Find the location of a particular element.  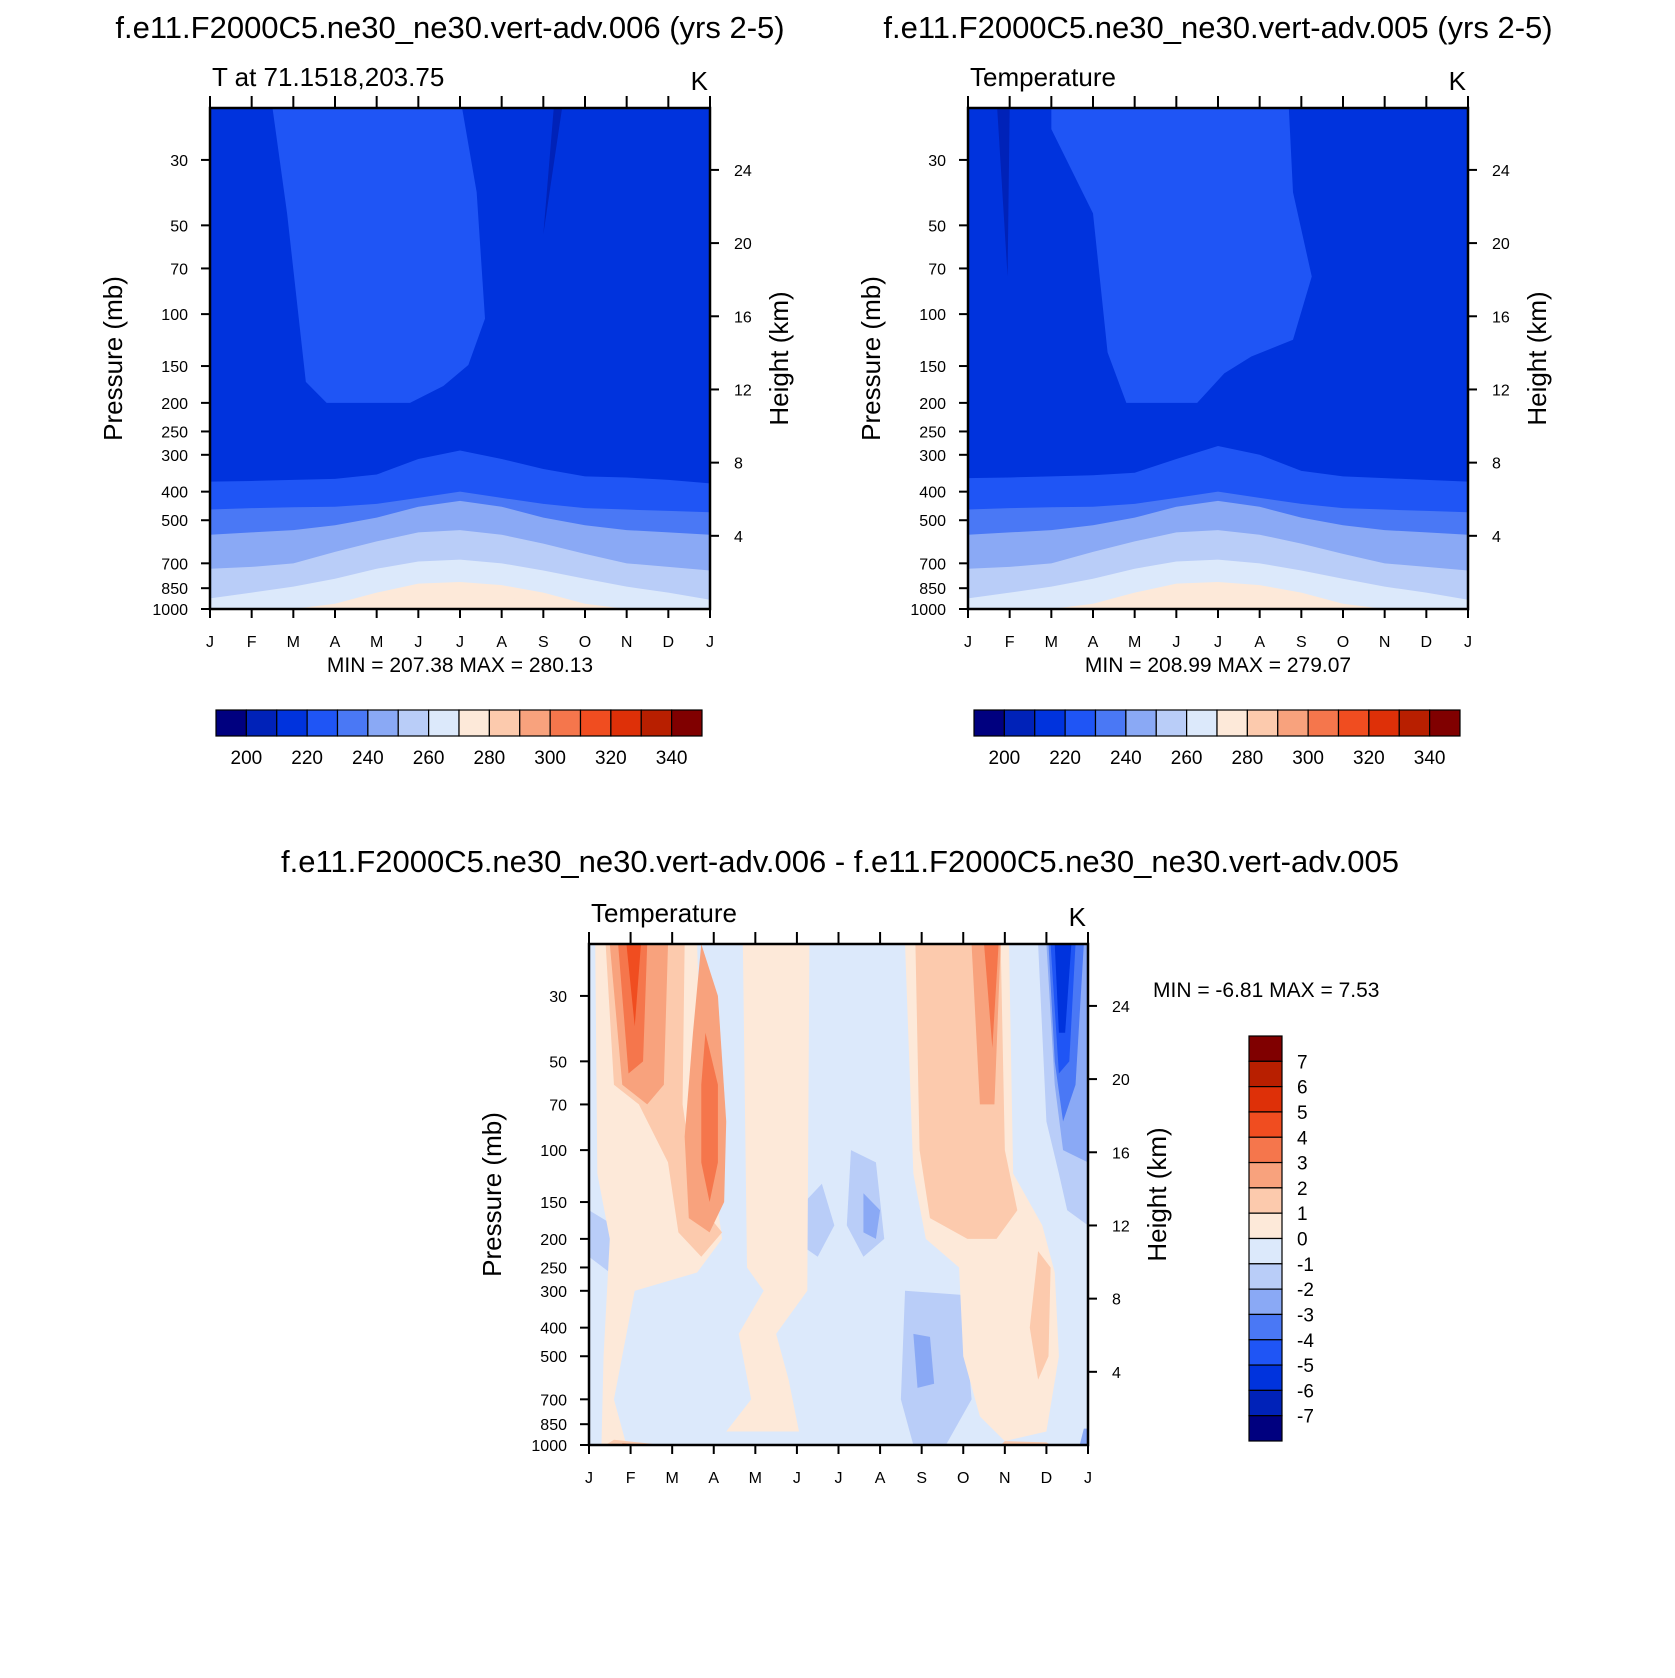

pressure-tick-label: 400 is located at coordinates (553, 1329).